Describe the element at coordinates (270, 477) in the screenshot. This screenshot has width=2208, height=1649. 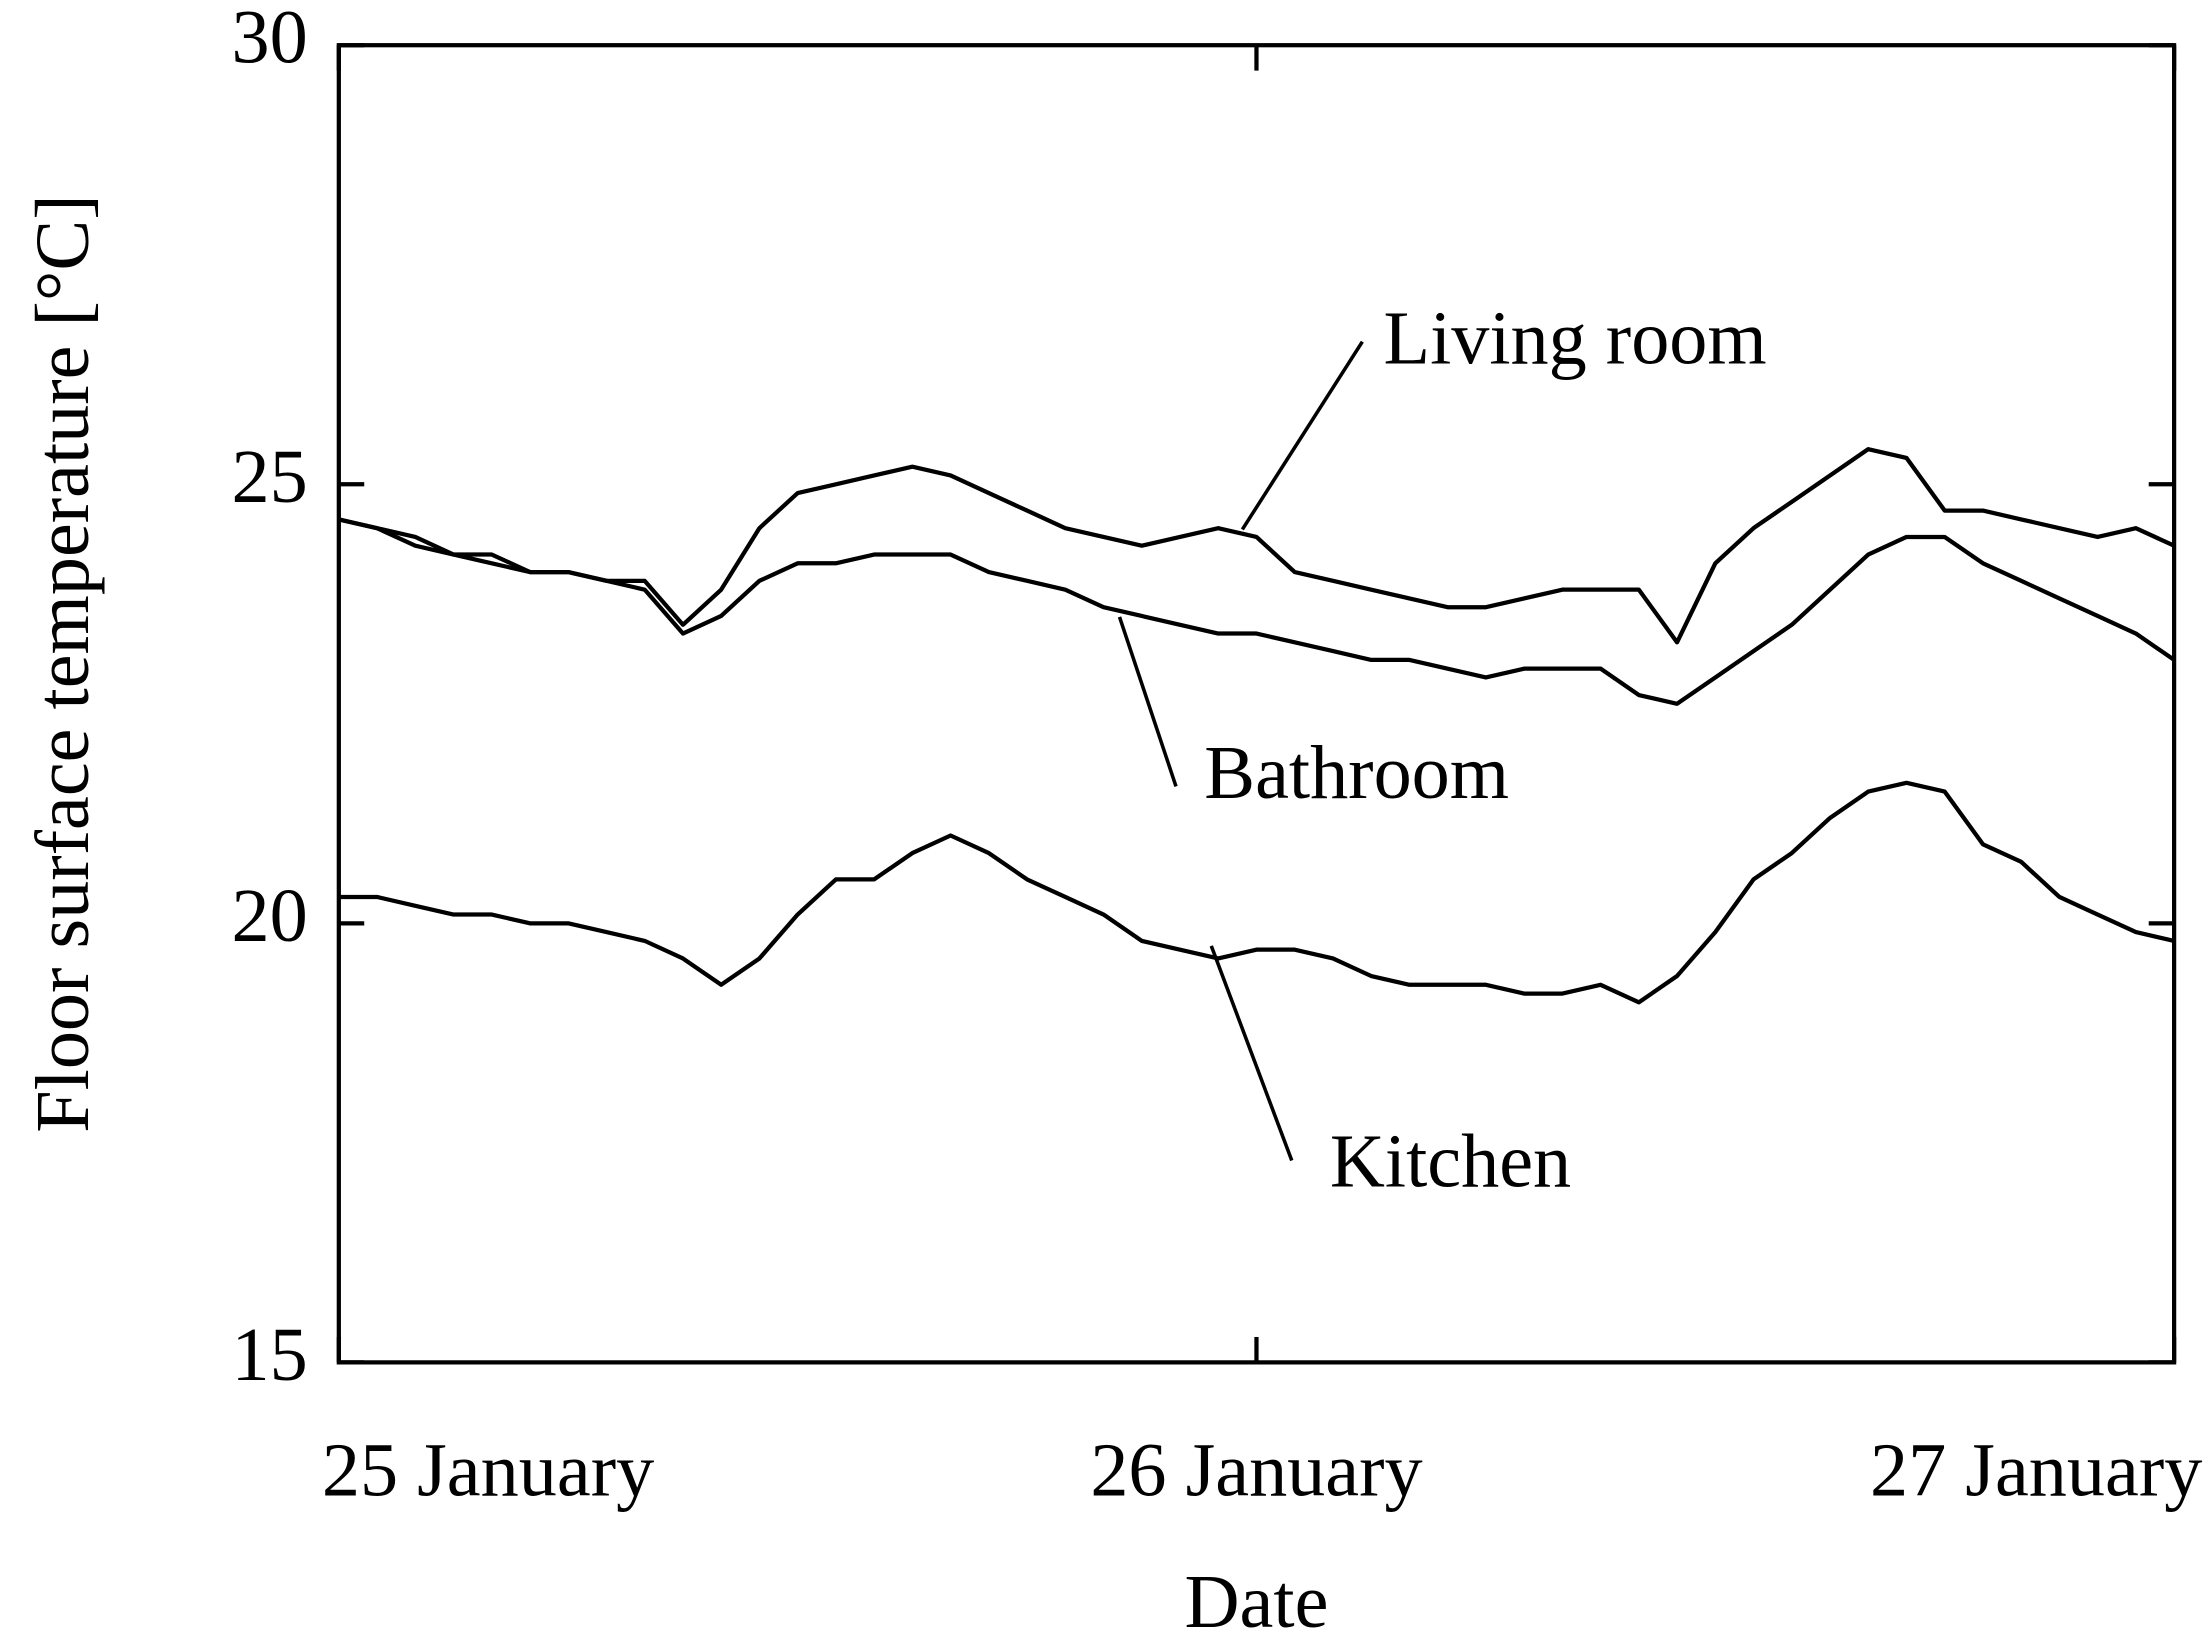
I see `y-tick-label: 25` at that location.